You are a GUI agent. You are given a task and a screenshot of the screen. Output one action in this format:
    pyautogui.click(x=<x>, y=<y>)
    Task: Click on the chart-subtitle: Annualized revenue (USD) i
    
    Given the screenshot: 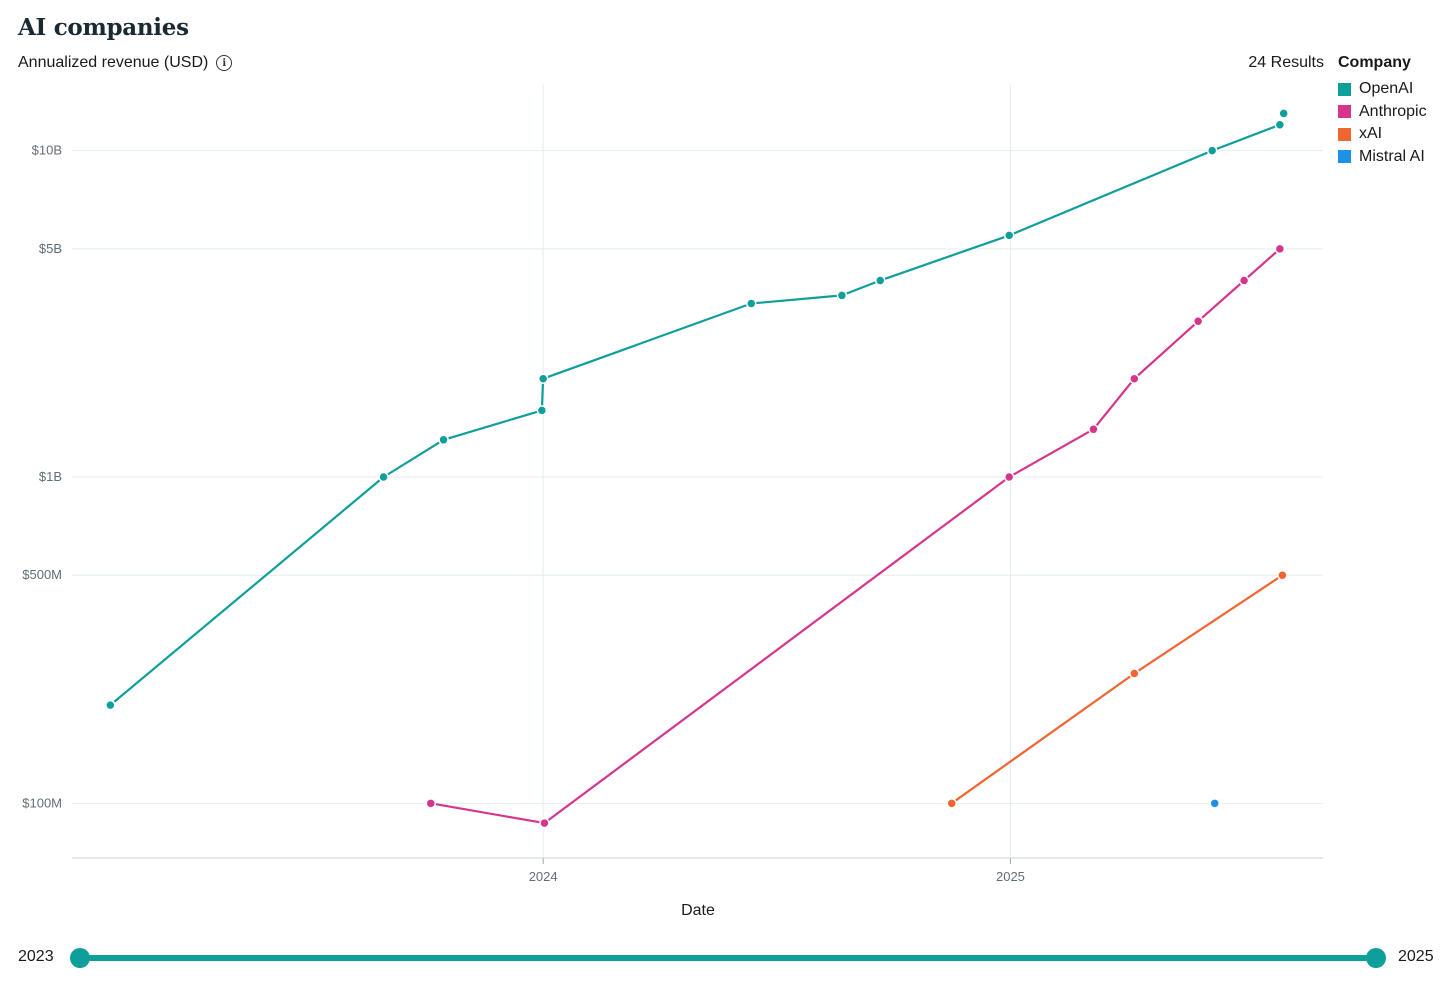 What is the action you would take?
    pyautogui.click(x=125, y=63)
    